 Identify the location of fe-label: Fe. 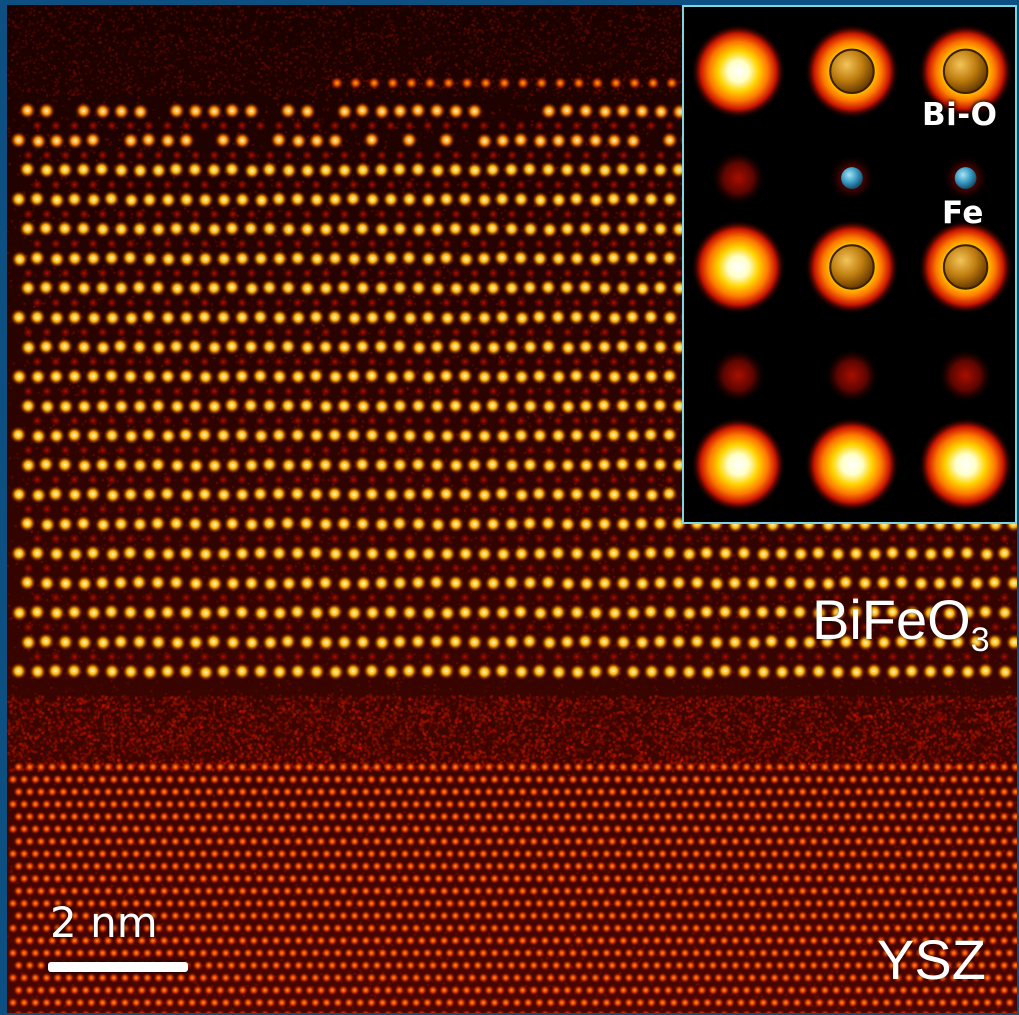
(963, 213).